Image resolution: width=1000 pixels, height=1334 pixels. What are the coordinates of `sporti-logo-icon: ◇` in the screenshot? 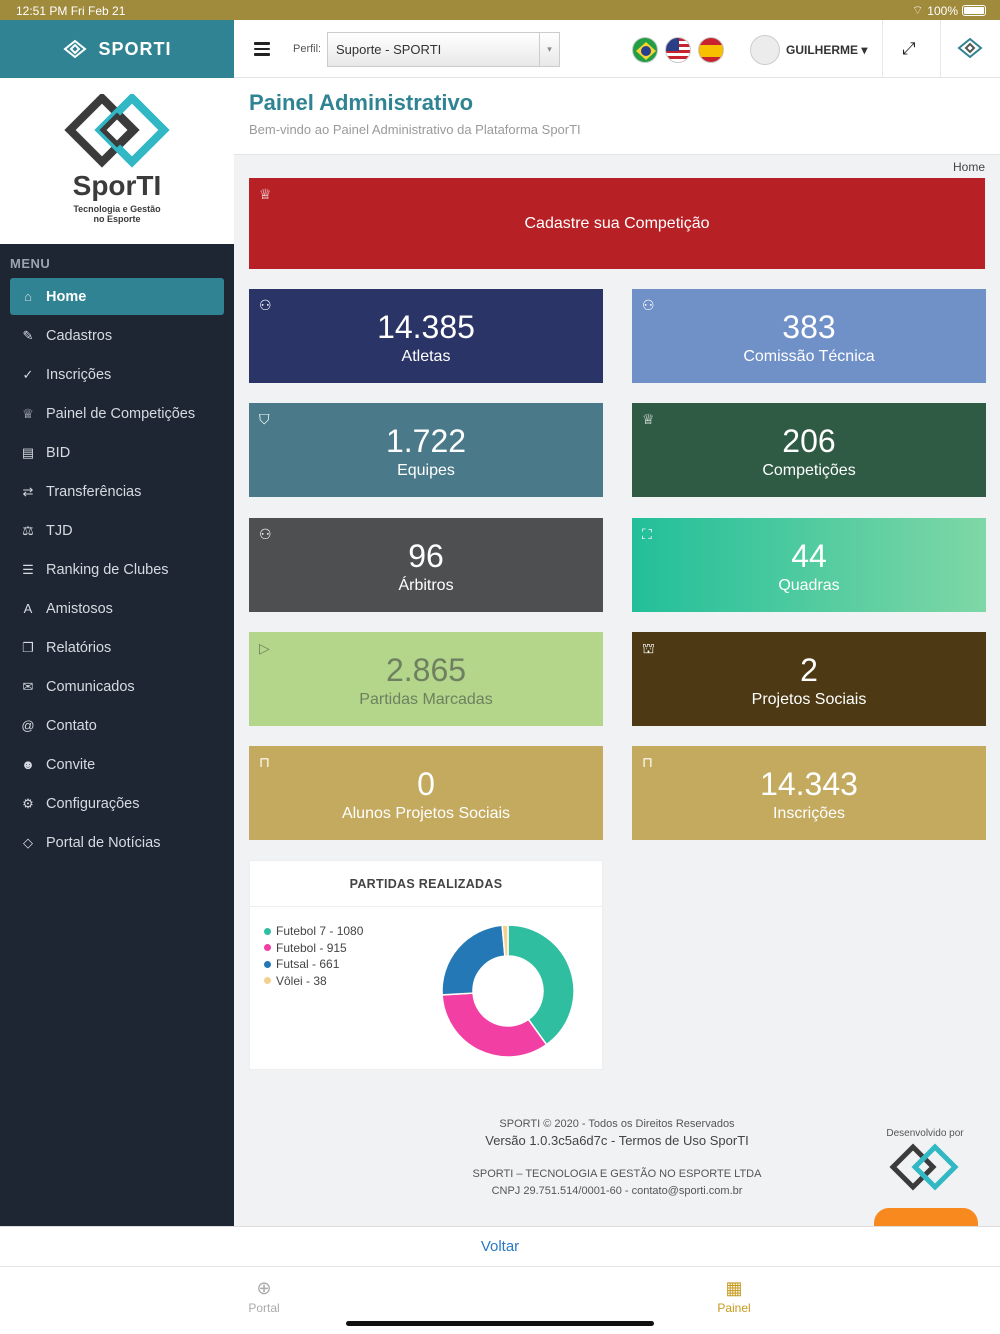 It's located at (28, 842).